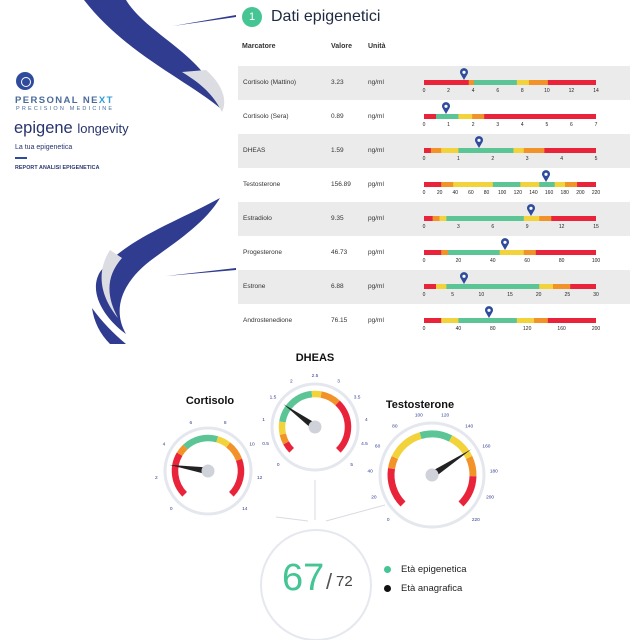  Describe the element at coordinates (493, 227) in the screenshot. I see `range-tick-label: 6` at that location.